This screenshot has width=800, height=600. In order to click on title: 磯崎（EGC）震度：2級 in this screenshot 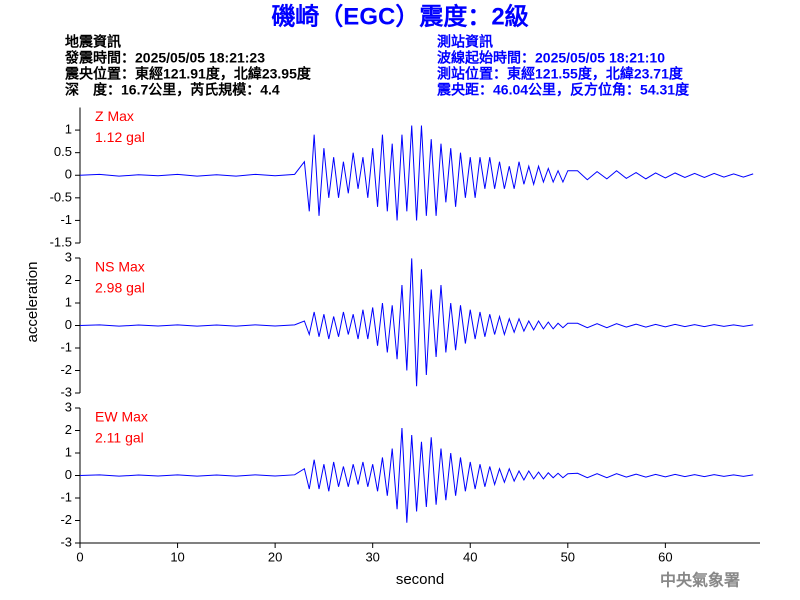, I will do `click(399, 16)`.